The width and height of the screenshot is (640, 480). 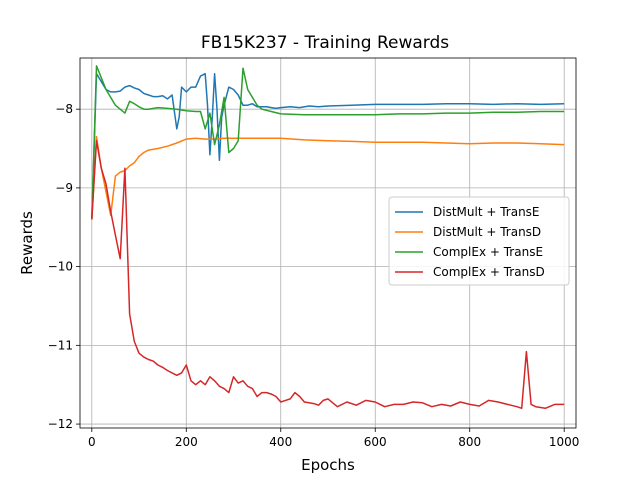 What do you see at coordinates (375, 442) in the screenshot?
I see `x-tick-label: 600` at bounding box center [375, 442].